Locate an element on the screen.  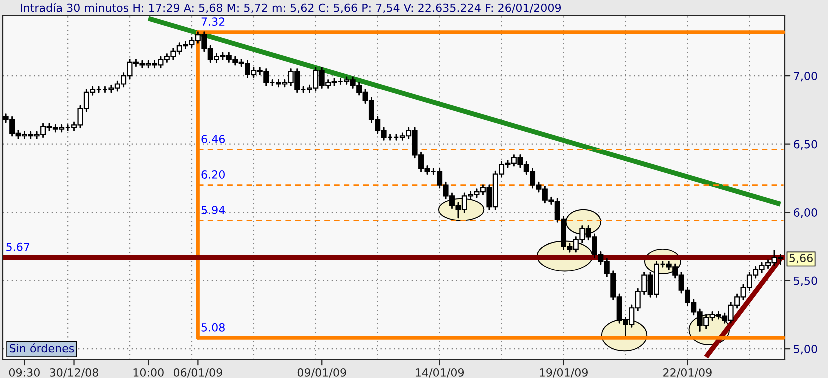
ref-line-label: 7.32 is located at coordinates (213, 22).